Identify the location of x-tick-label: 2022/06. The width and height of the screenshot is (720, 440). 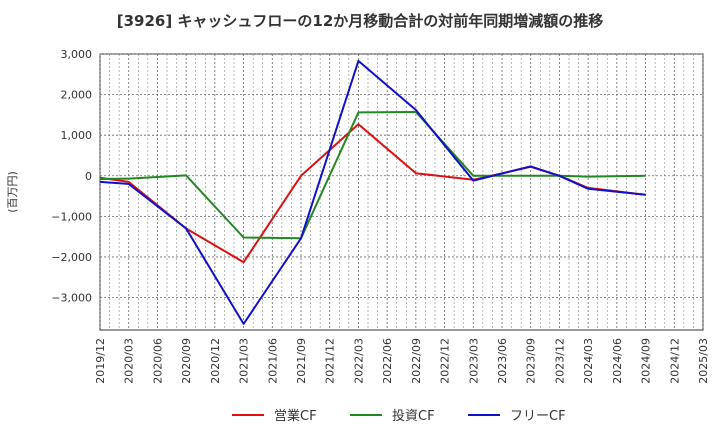
(387, 361).